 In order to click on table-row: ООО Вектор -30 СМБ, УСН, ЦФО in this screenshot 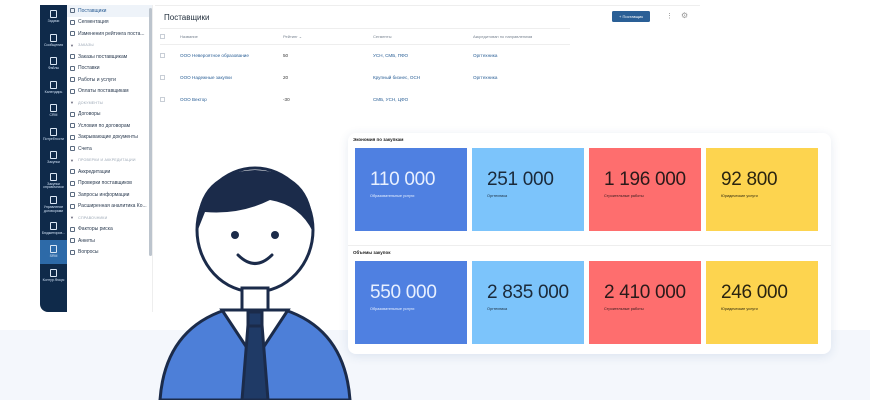, I will do `click(365, 100)`.